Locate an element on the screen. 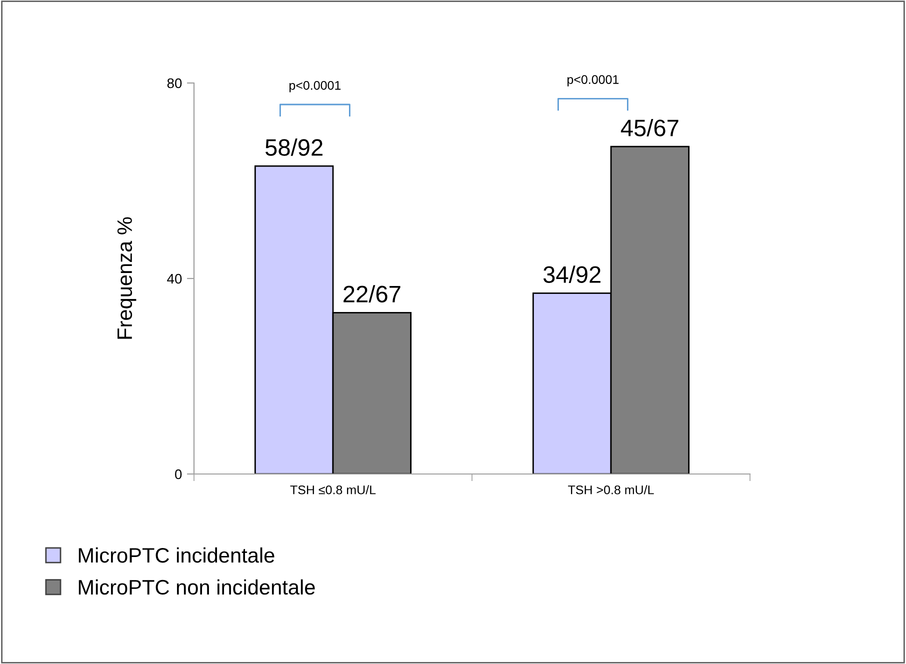 The width and height of the screenshot is (906, 664). data-label: 45/67 is located at coordinates (649, 127).